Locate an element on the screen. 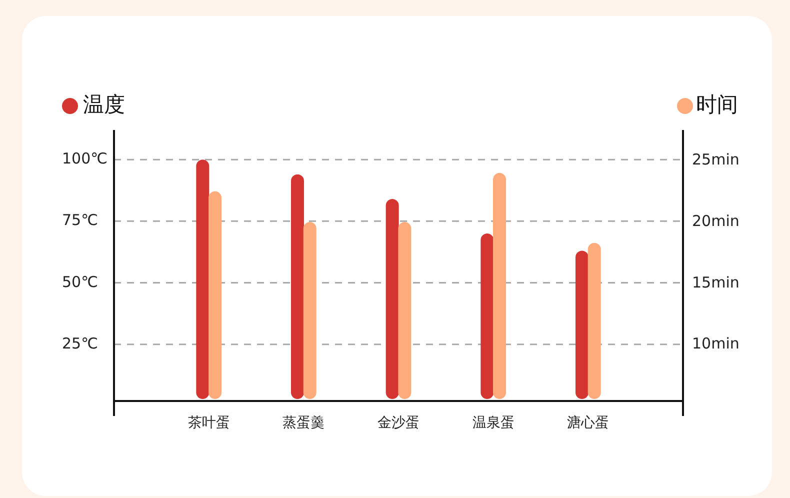 The height and width of the screenshot is (498, 790). x-tick-label: 金沙蛋 is located at coordinates (399, 422).